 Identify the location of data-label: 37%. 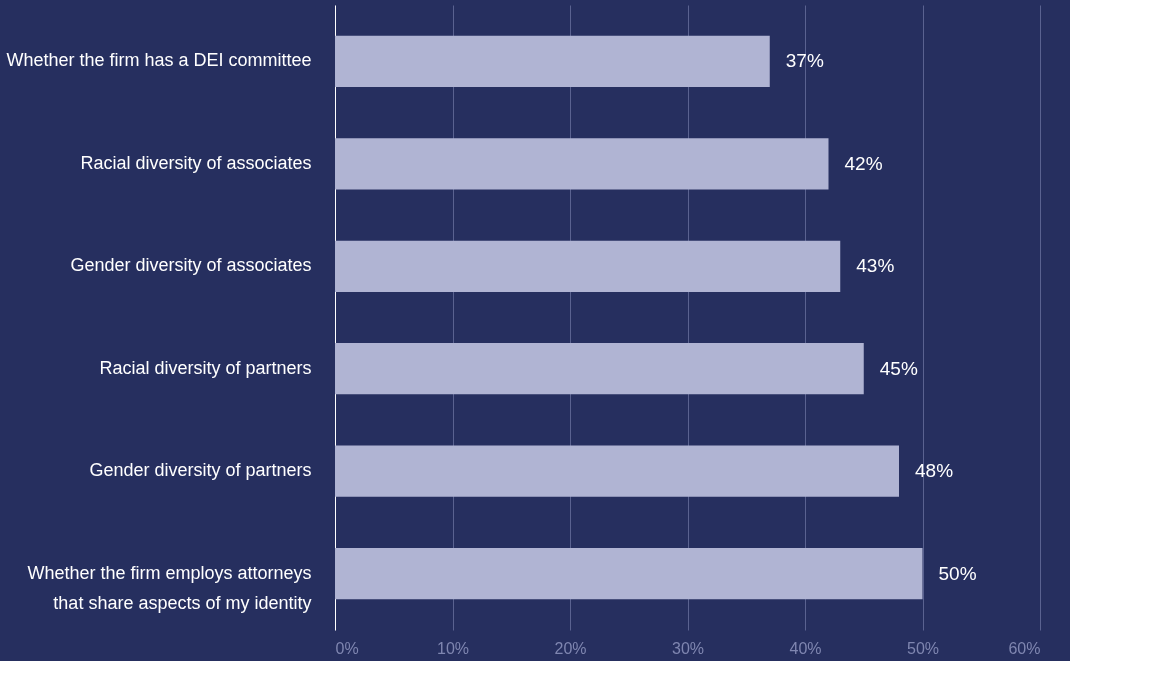
(804, 61).